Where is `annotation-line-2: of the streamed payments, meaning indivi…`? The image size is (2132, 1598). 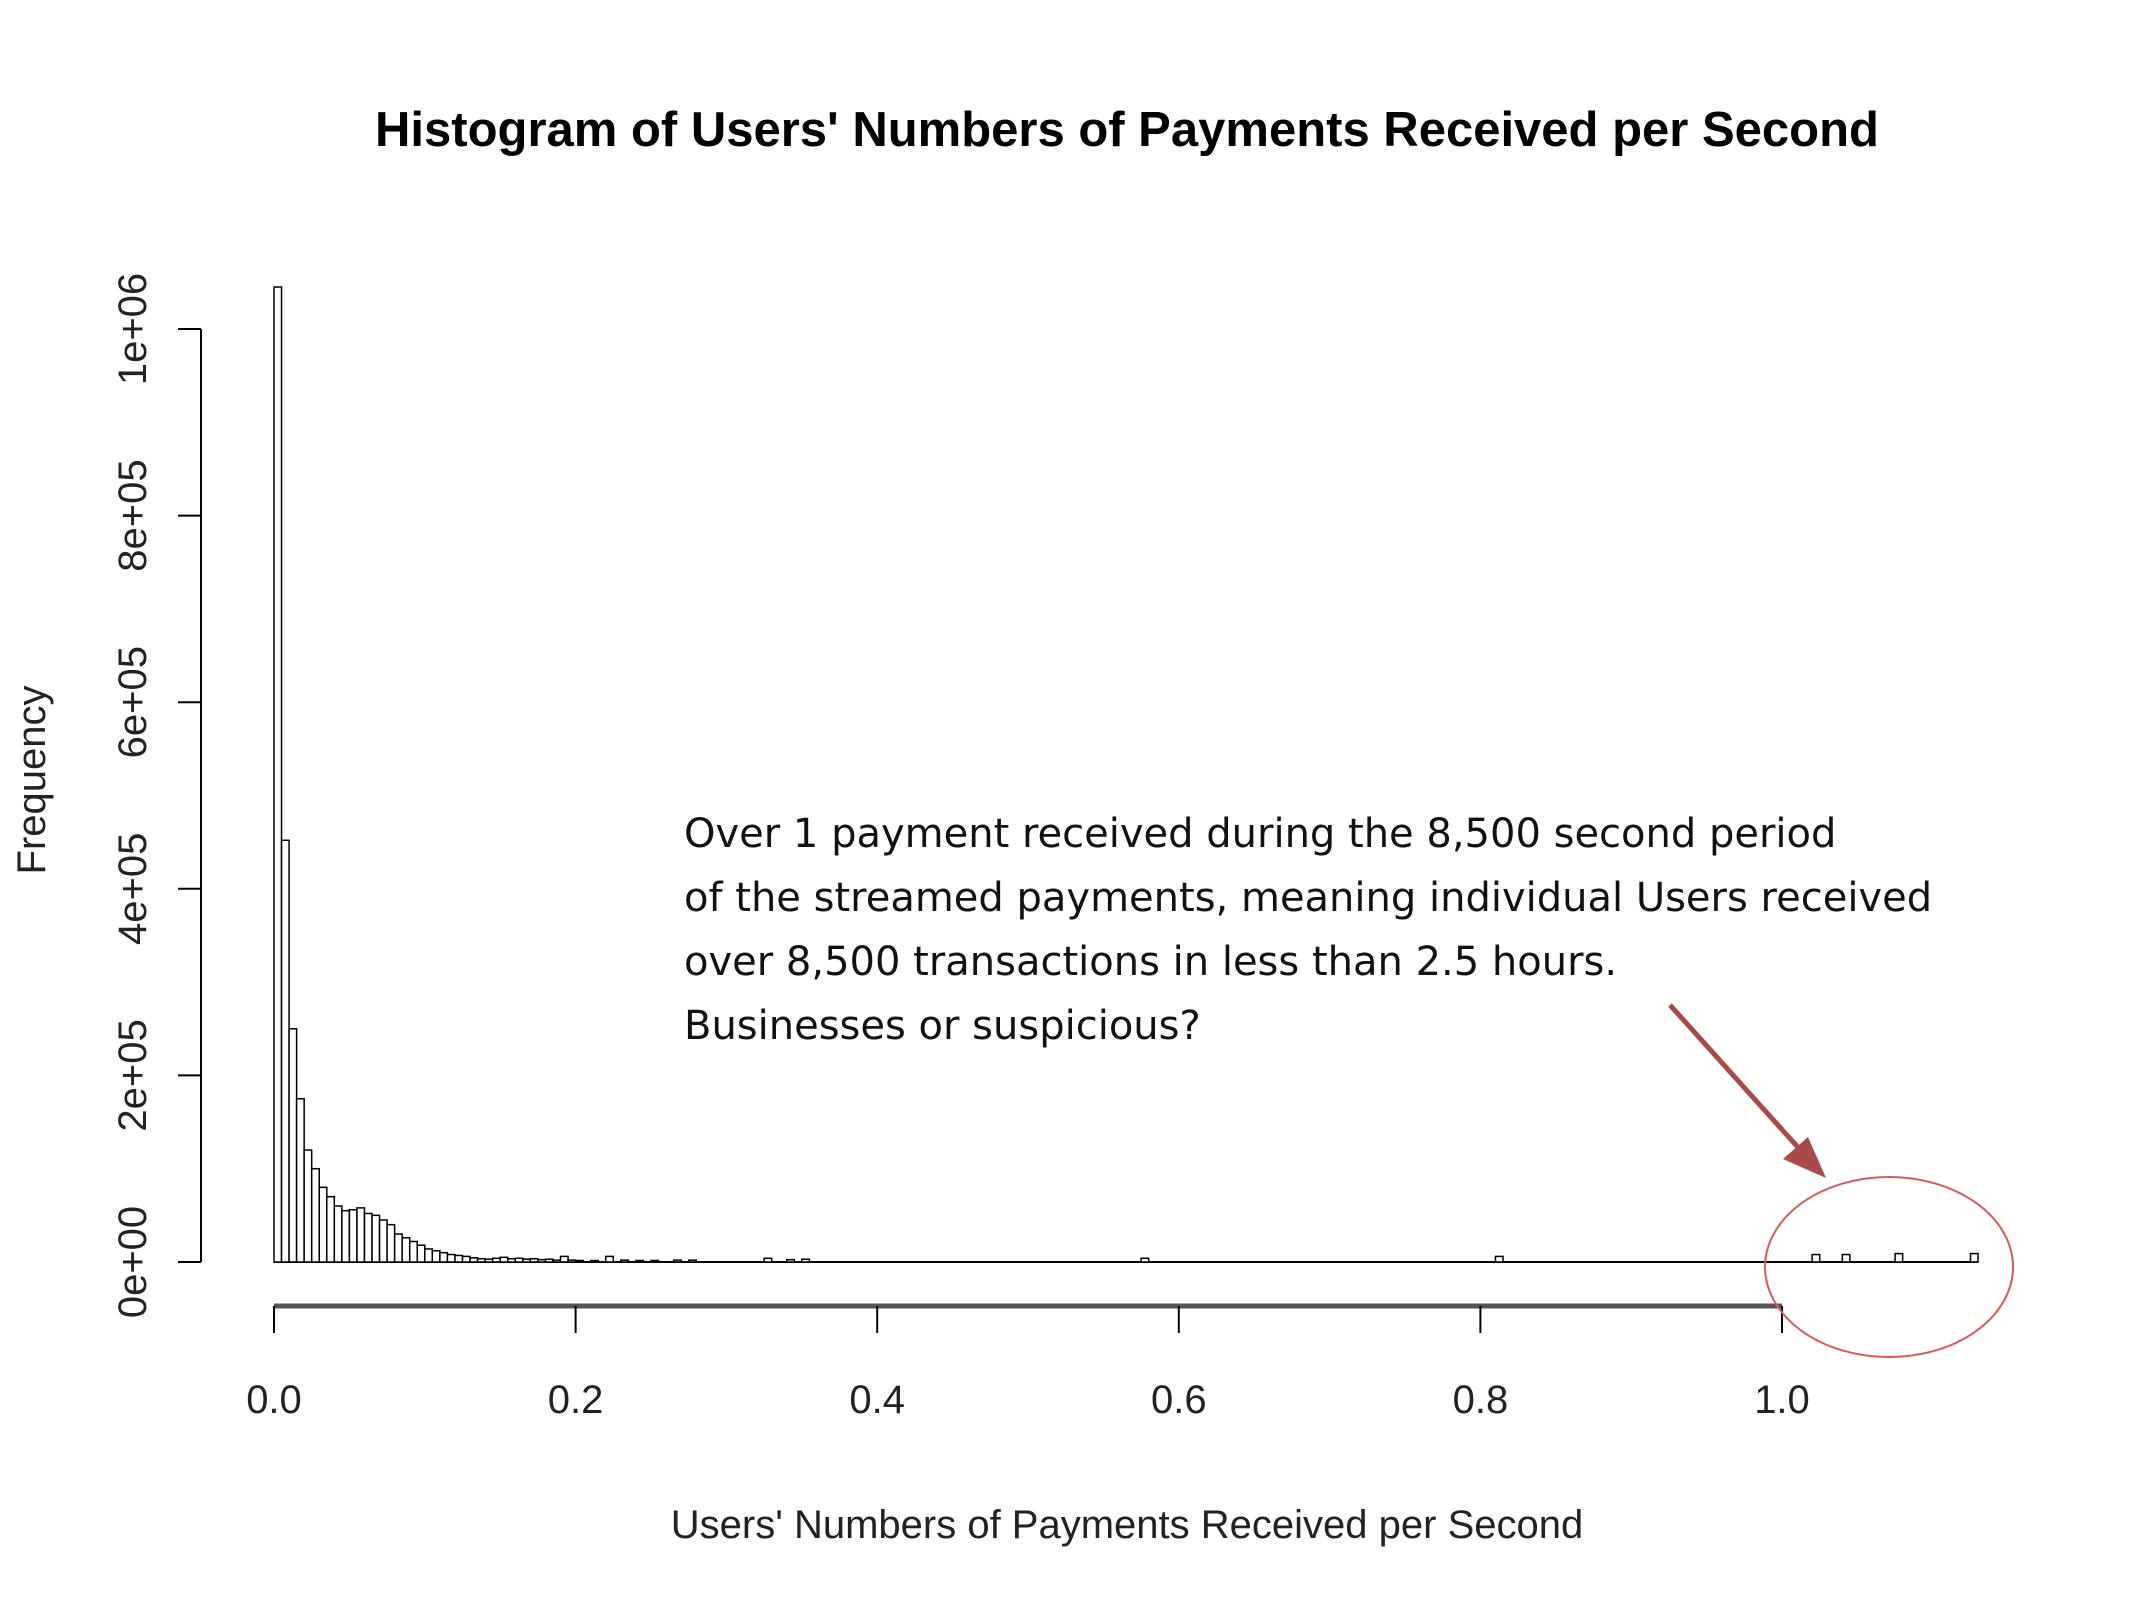
annotation-line-2: of the streamed payments, meaning indivi… is located at coordinates (1308, 898).